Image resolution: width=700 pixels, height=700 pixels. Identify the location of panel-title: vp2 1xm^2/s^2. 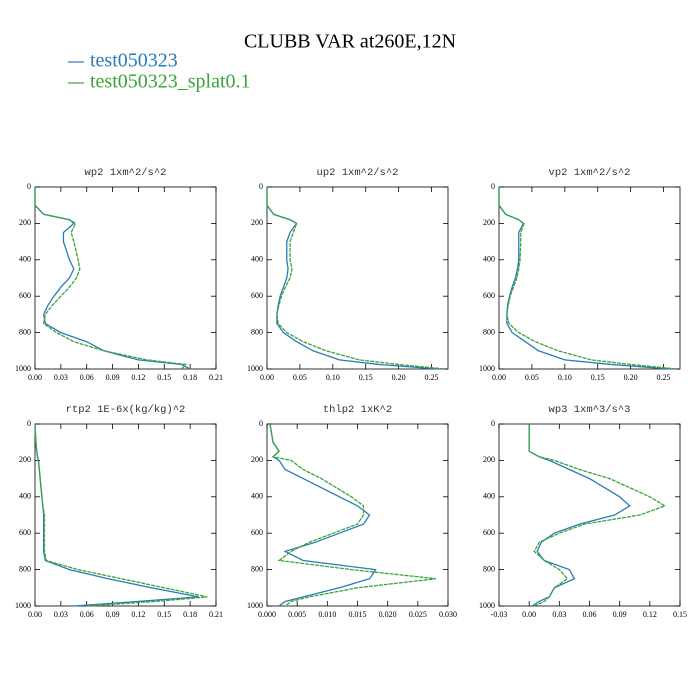
(590, 173).